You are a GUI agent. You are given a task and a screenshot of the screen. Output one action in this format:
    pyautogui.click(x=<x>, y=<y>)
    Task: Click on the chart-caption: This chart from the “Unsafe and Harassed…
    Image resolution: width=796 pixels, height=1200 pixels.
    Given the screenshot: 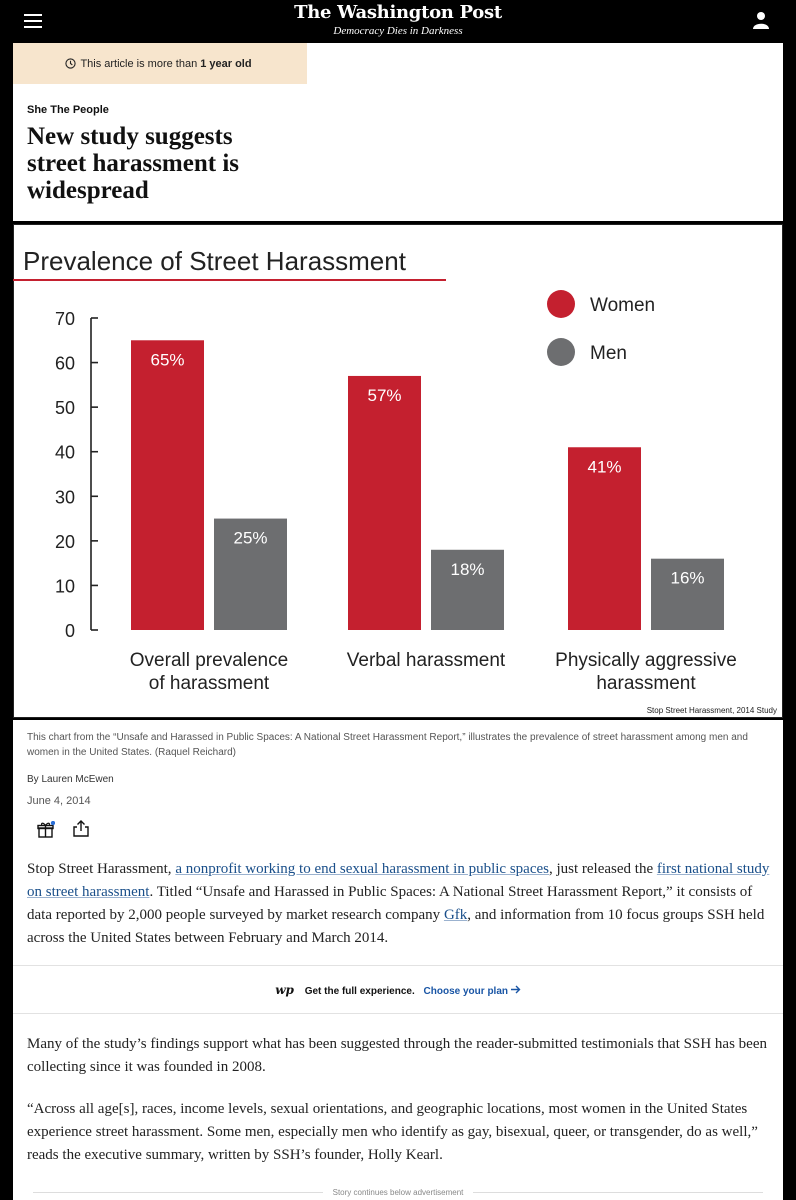 What is the action you would take?
    pyautogui.click(x=387, y=745)
    